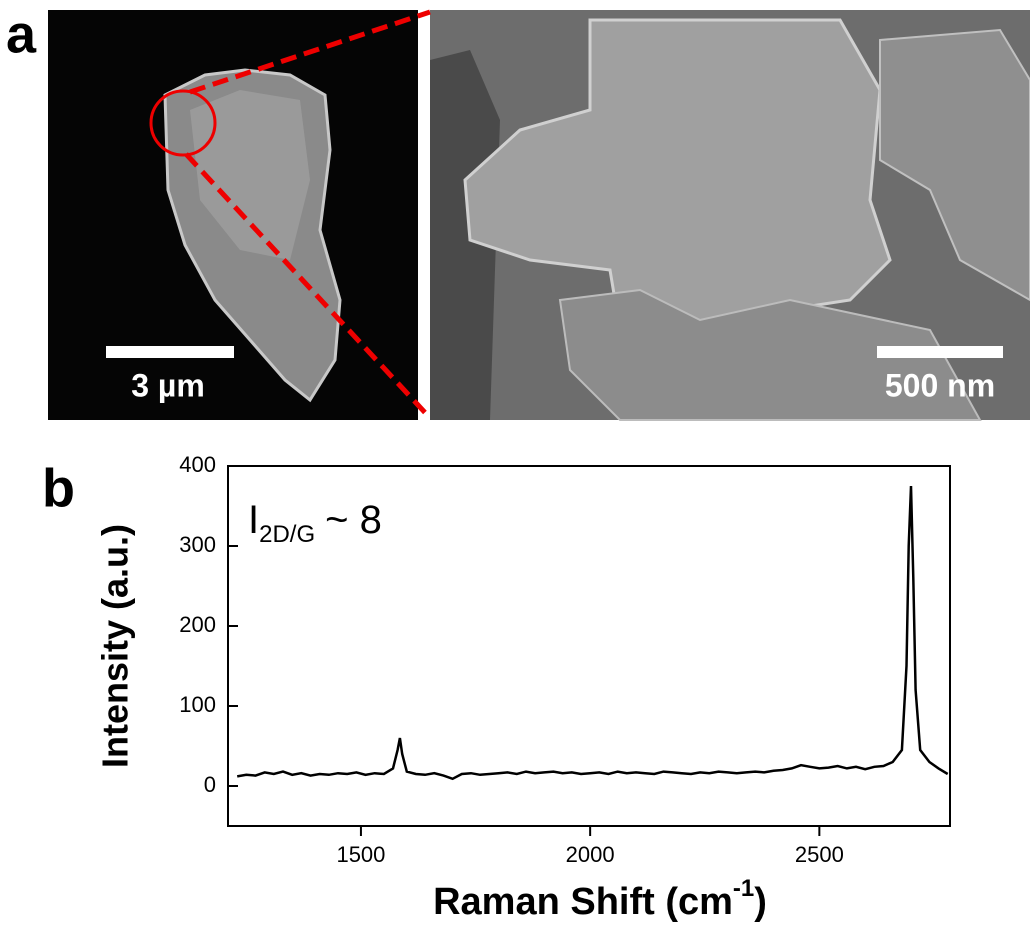  I want to click on x-label-main: Raman Shift (cm, so click(583, 902).